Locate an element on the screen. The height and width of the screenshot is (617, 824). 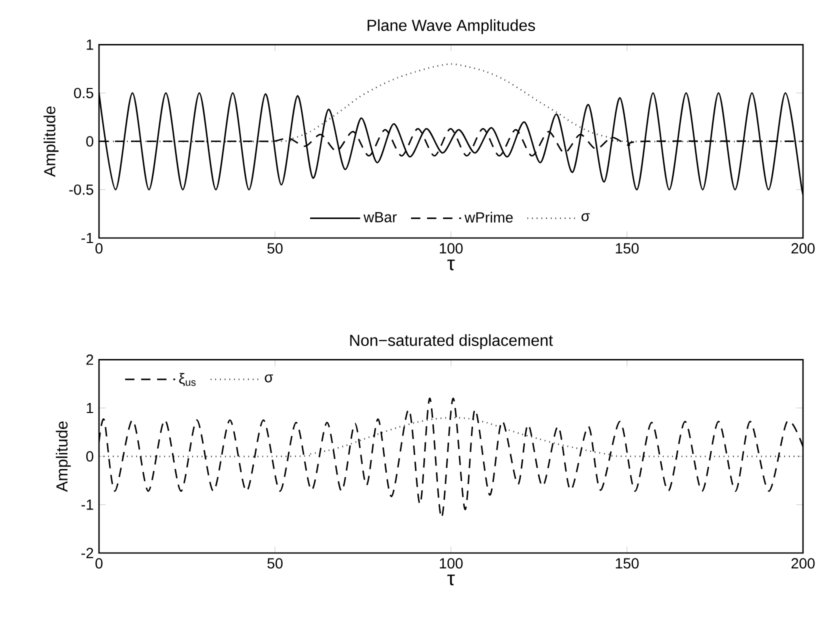
y-tick-label: -2 is located at coordinates (87, 553).